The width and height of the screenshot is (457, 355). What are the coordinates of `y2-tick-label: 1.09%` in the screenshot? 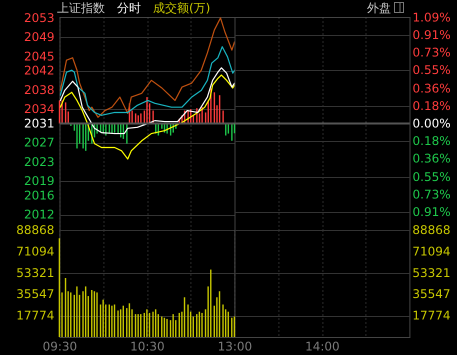 It's located at (431, 17).